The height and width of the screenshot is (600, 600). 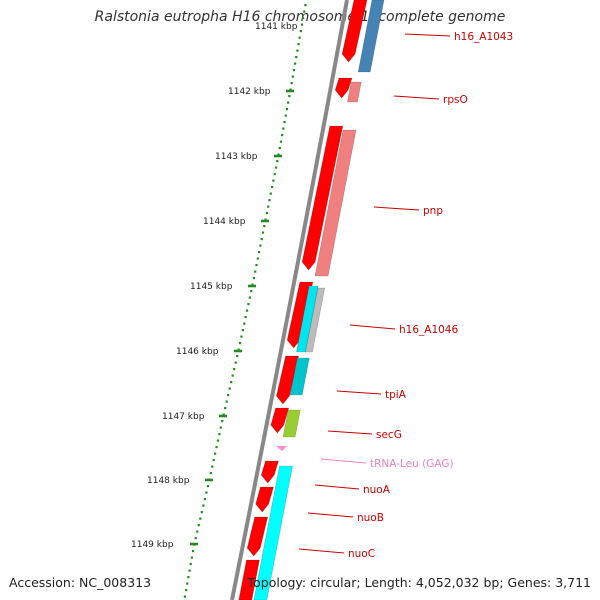 What do you see at coordinates (428, 330) in the screenshot?
I see `gene-label-h16_A1046: h16_A1046` at bounding box center [428, 330].